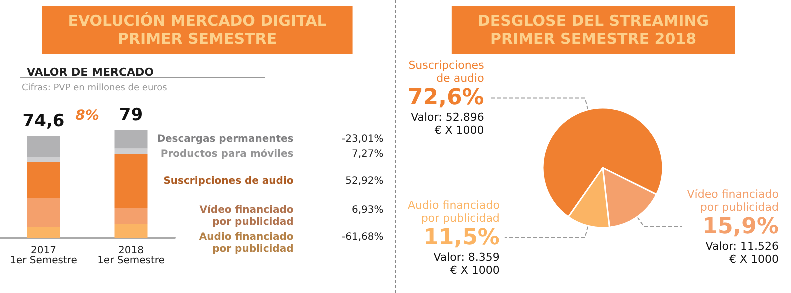 This screenshot has width=791, height=293. I want to click on series-label: Descargas permanentes, so click(225, 139).